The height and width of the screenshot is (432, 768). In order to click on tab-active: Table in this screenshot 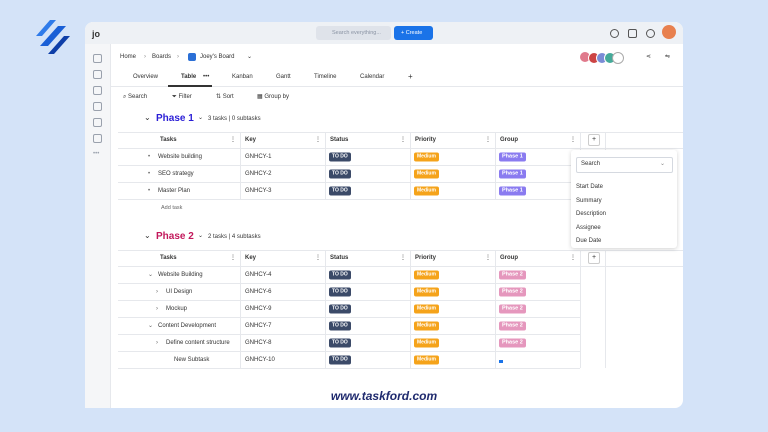, I will do `click(189, 77)`.